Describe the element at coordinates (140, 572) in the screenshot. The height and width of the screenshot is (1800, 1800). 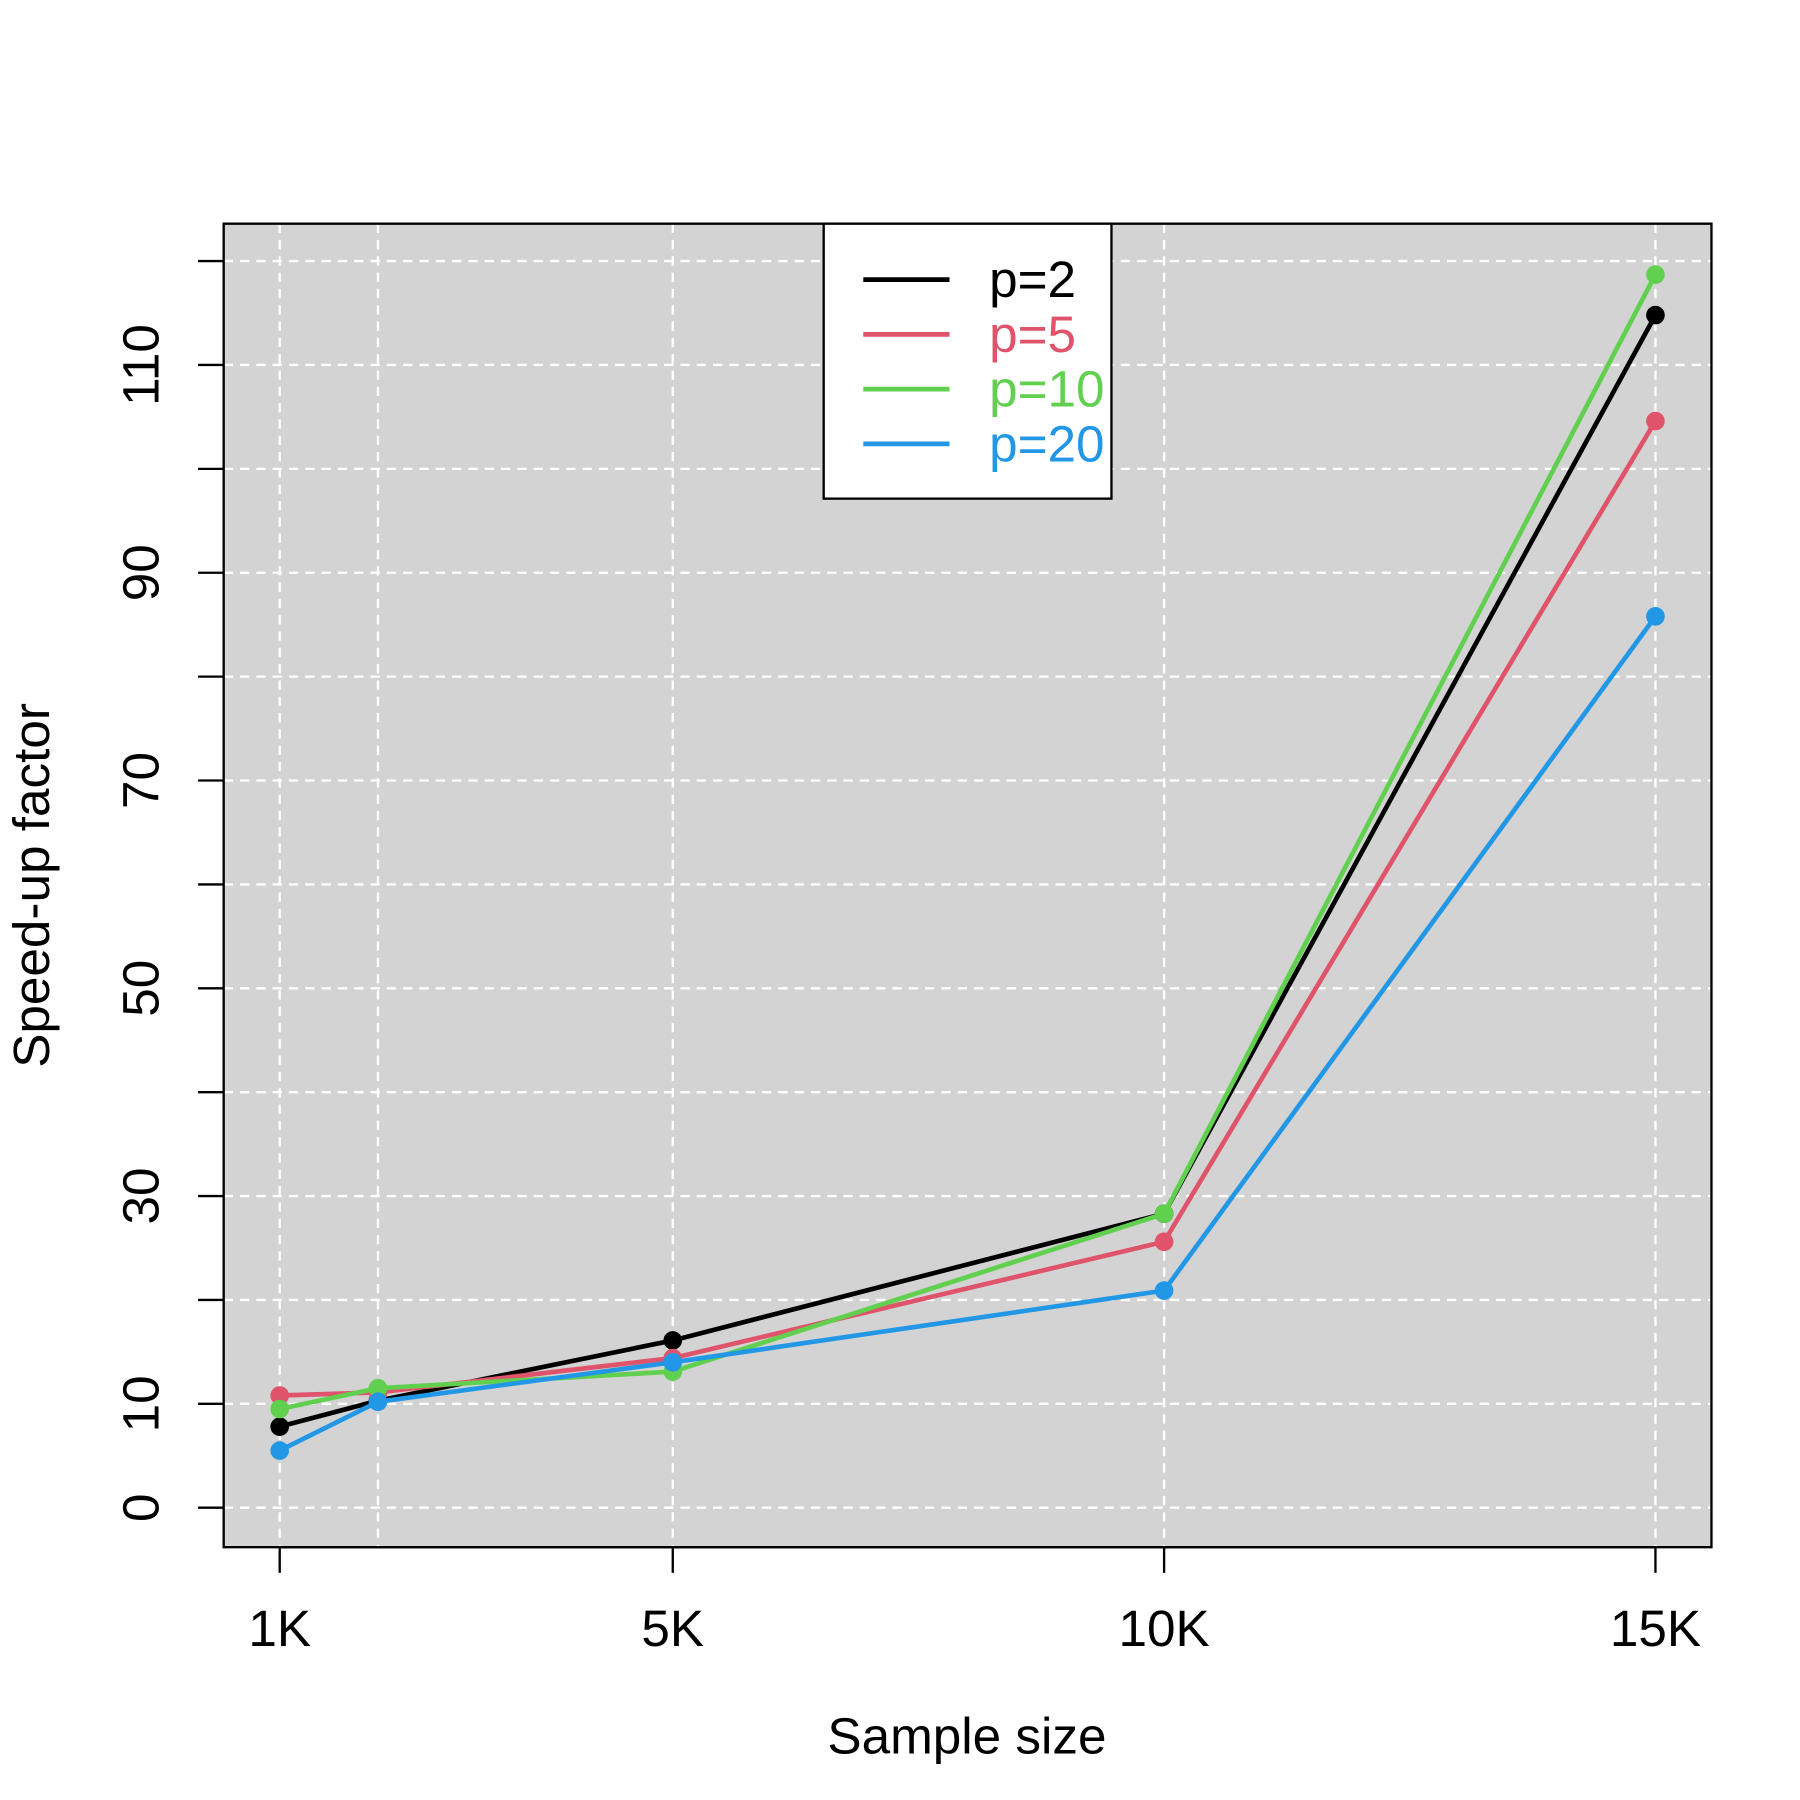
I see `y-tick-label: 90` at that location.